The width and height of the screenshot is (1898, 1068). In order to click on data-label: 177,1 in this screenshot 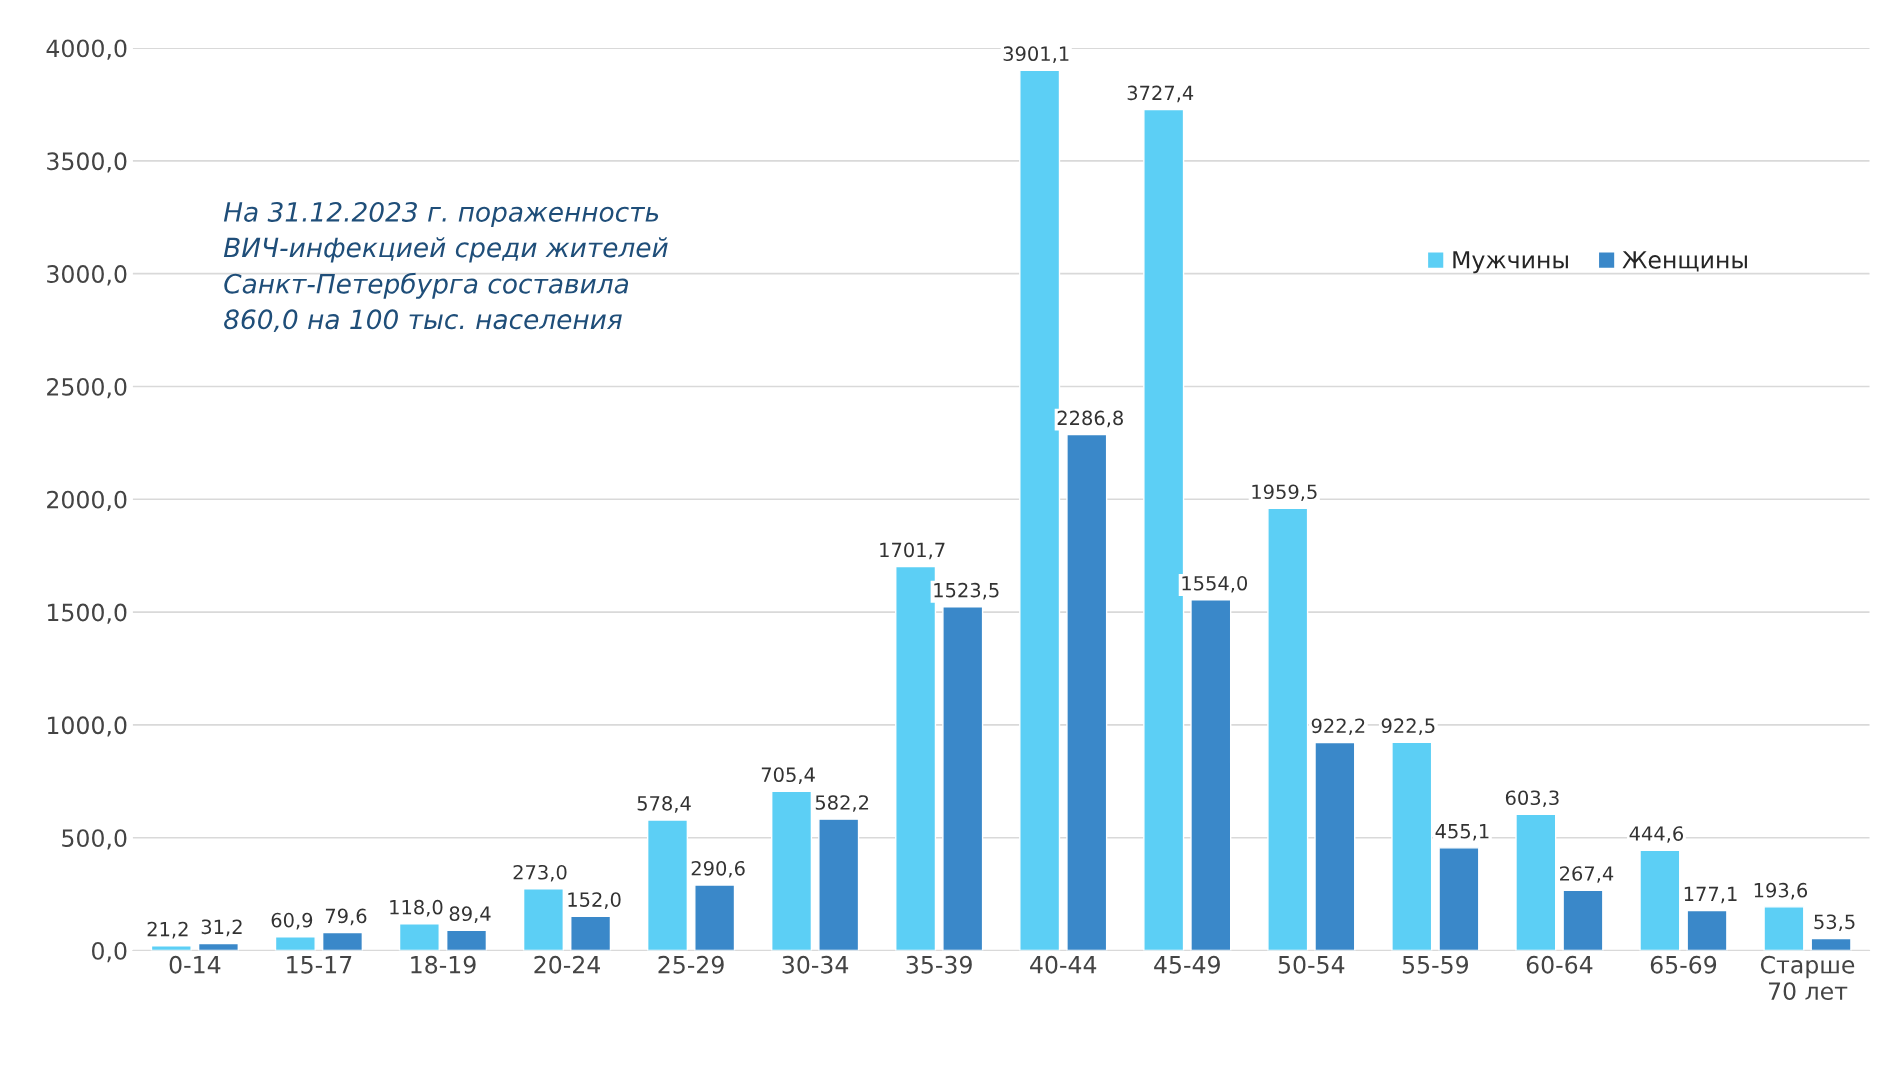, I will do `click(1710, 895)`.